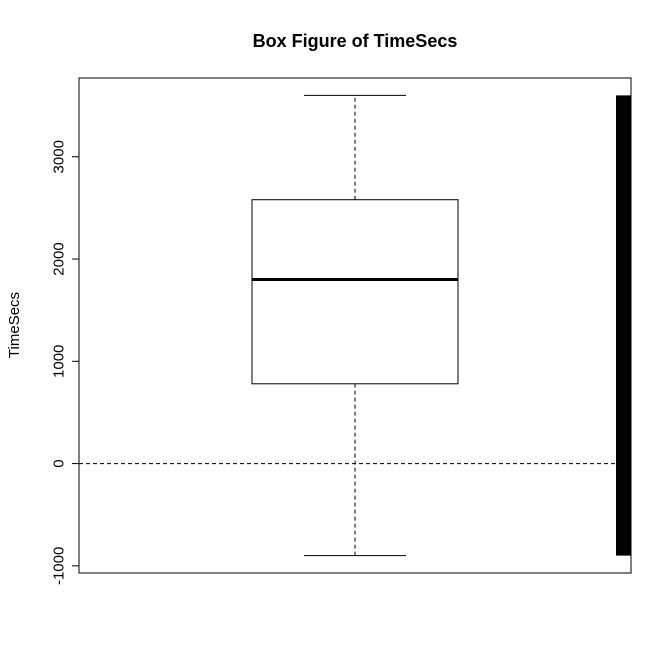  I want to click on y-tick-label: 1000, so click(58, 361).